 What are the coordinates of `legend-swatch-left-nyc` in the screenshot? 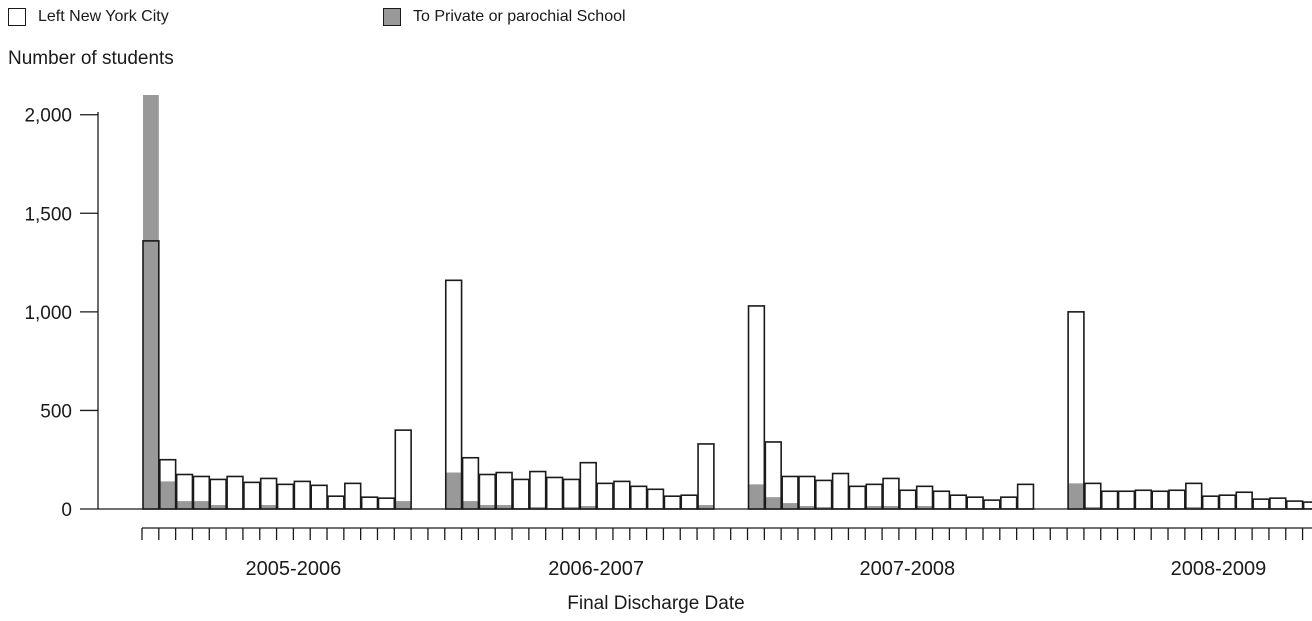 It's located at (17, 17).